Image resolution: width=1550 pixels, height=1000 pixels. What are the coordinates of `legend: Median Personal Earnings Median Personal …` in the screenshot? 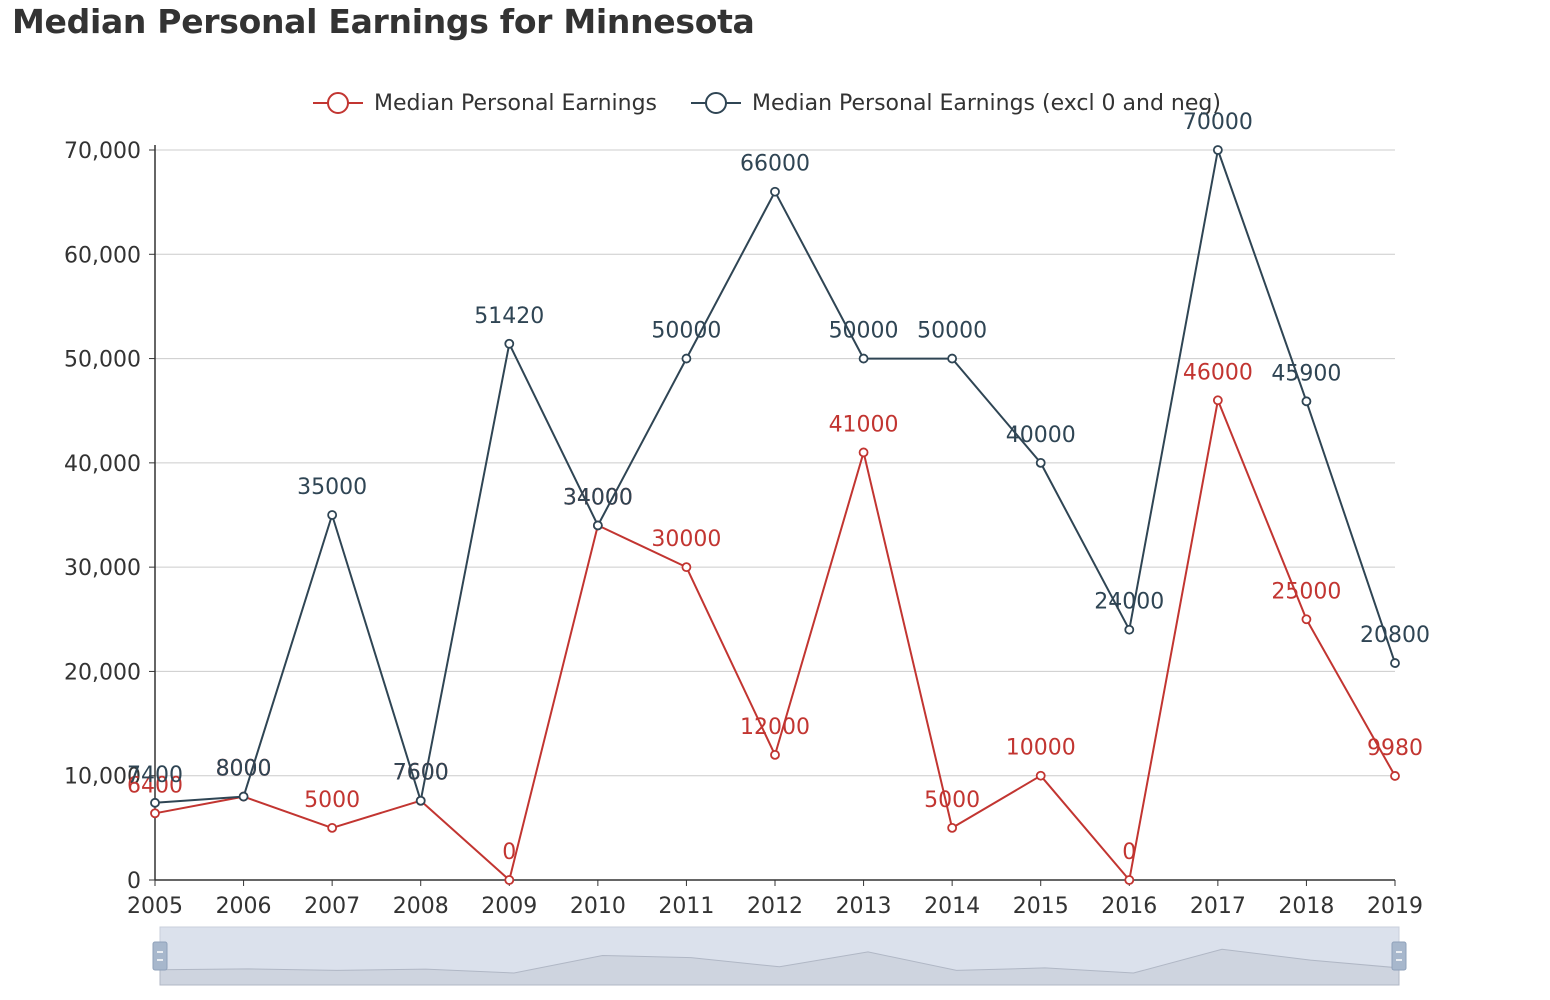 It's located at (767, 103).